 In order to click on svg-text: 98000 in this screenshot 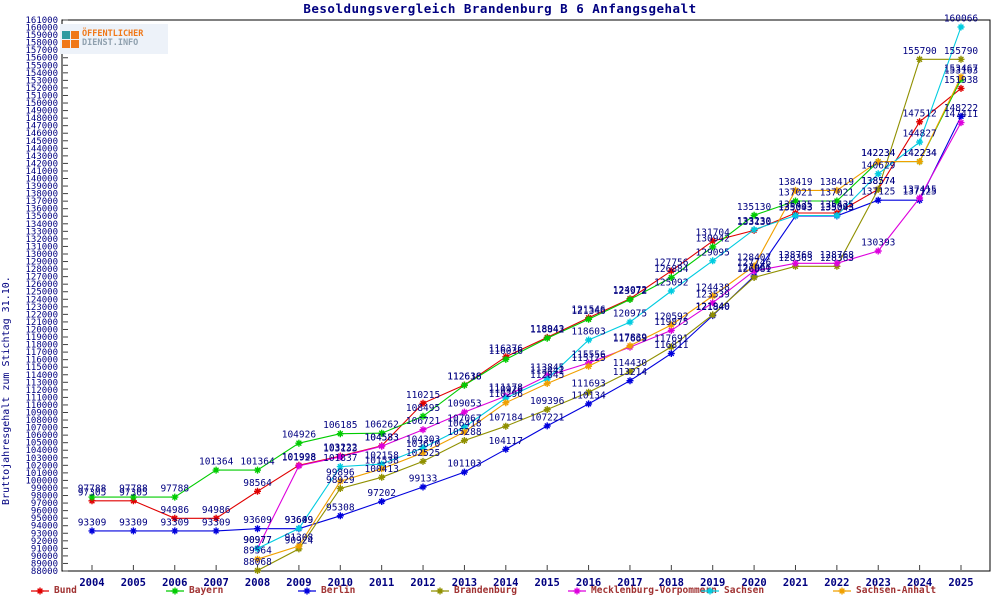, I will do `click(44, 497)`.